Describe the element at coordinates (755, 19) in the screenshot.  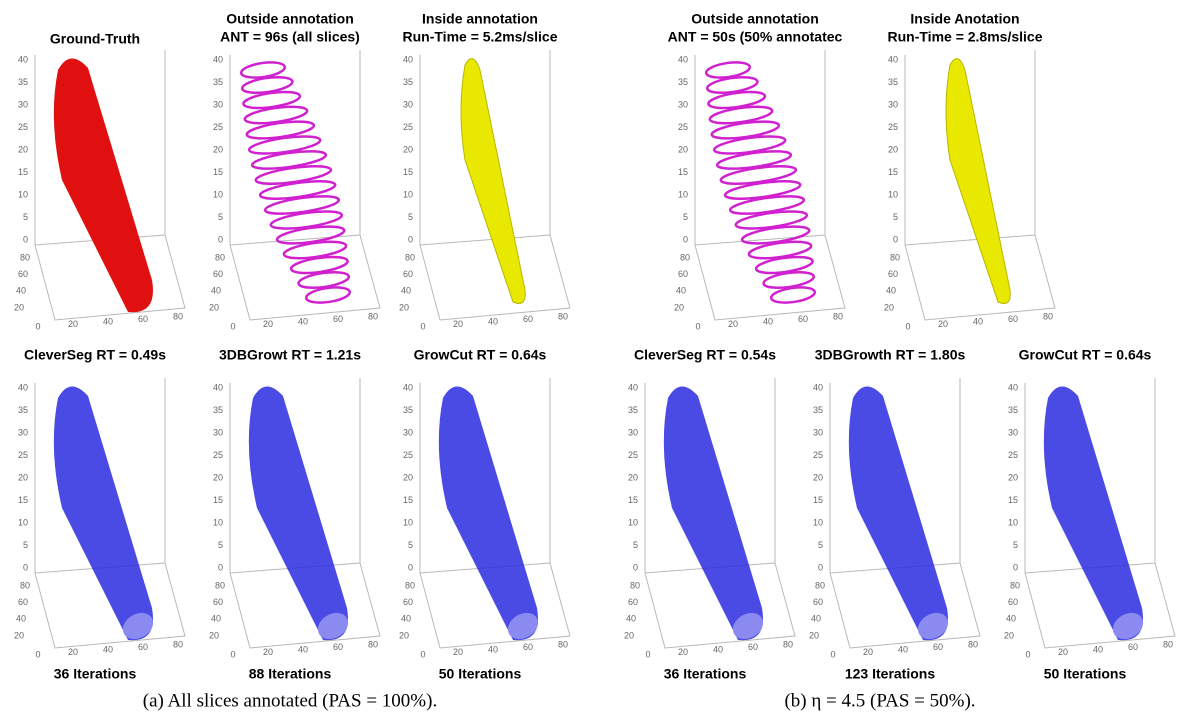
I see `panel-title: Outside annotation` at that location.